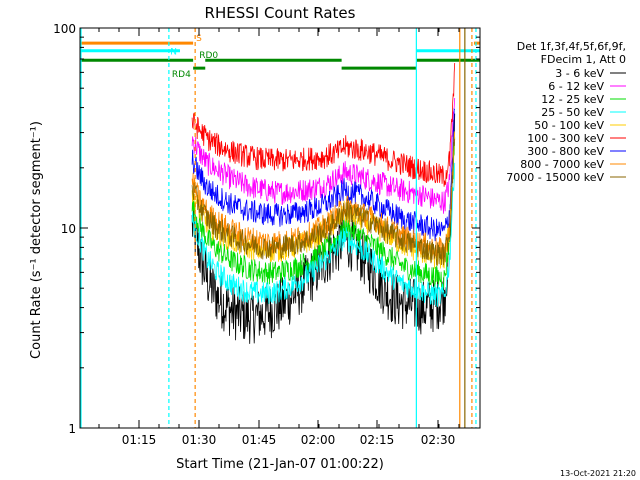  What do you see at coordinates (199, 440) in the screenshot?
I see `x-tick-label-1: 01:30` at bounding box center [199, 440].